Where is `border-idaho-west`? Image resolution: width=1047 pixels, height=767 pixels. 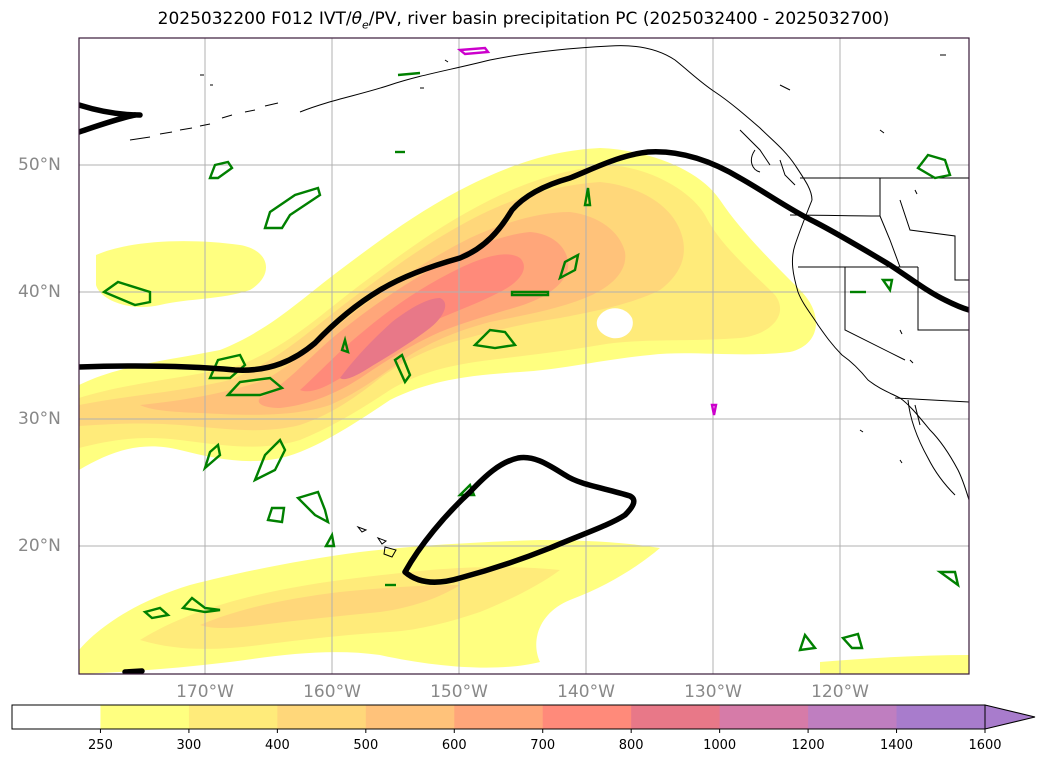 border-idaho-west is located at coordinates (890, 223).